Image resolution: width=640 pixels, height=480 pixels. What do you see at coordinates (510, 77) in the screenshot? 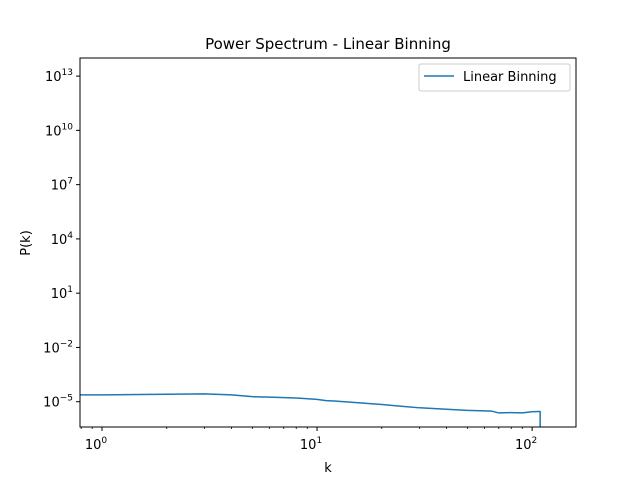
I see `legend-label-linear-binning: Linear Binning` at bounding box center [510, 77].